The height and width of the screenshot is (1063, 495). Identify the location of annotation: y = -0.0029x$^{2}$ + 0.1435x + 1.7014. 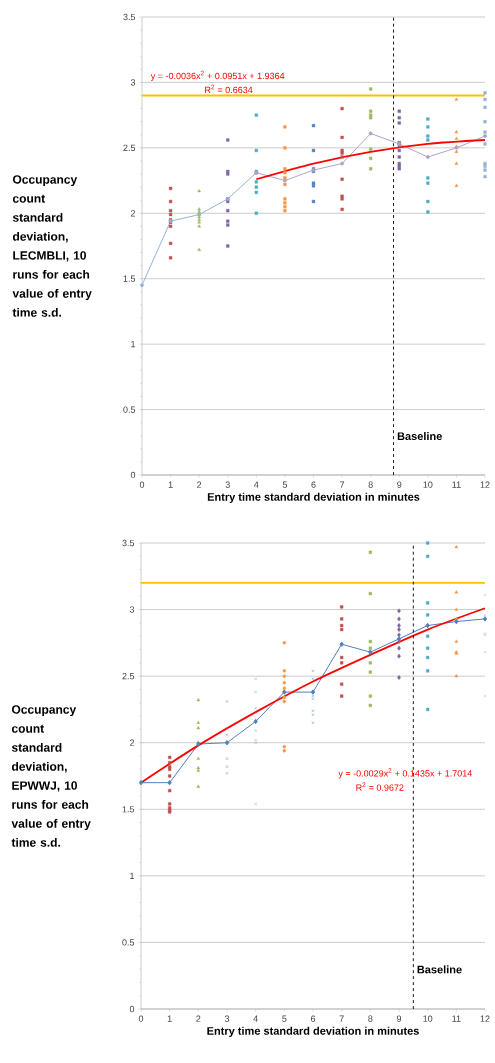
(405, 773).